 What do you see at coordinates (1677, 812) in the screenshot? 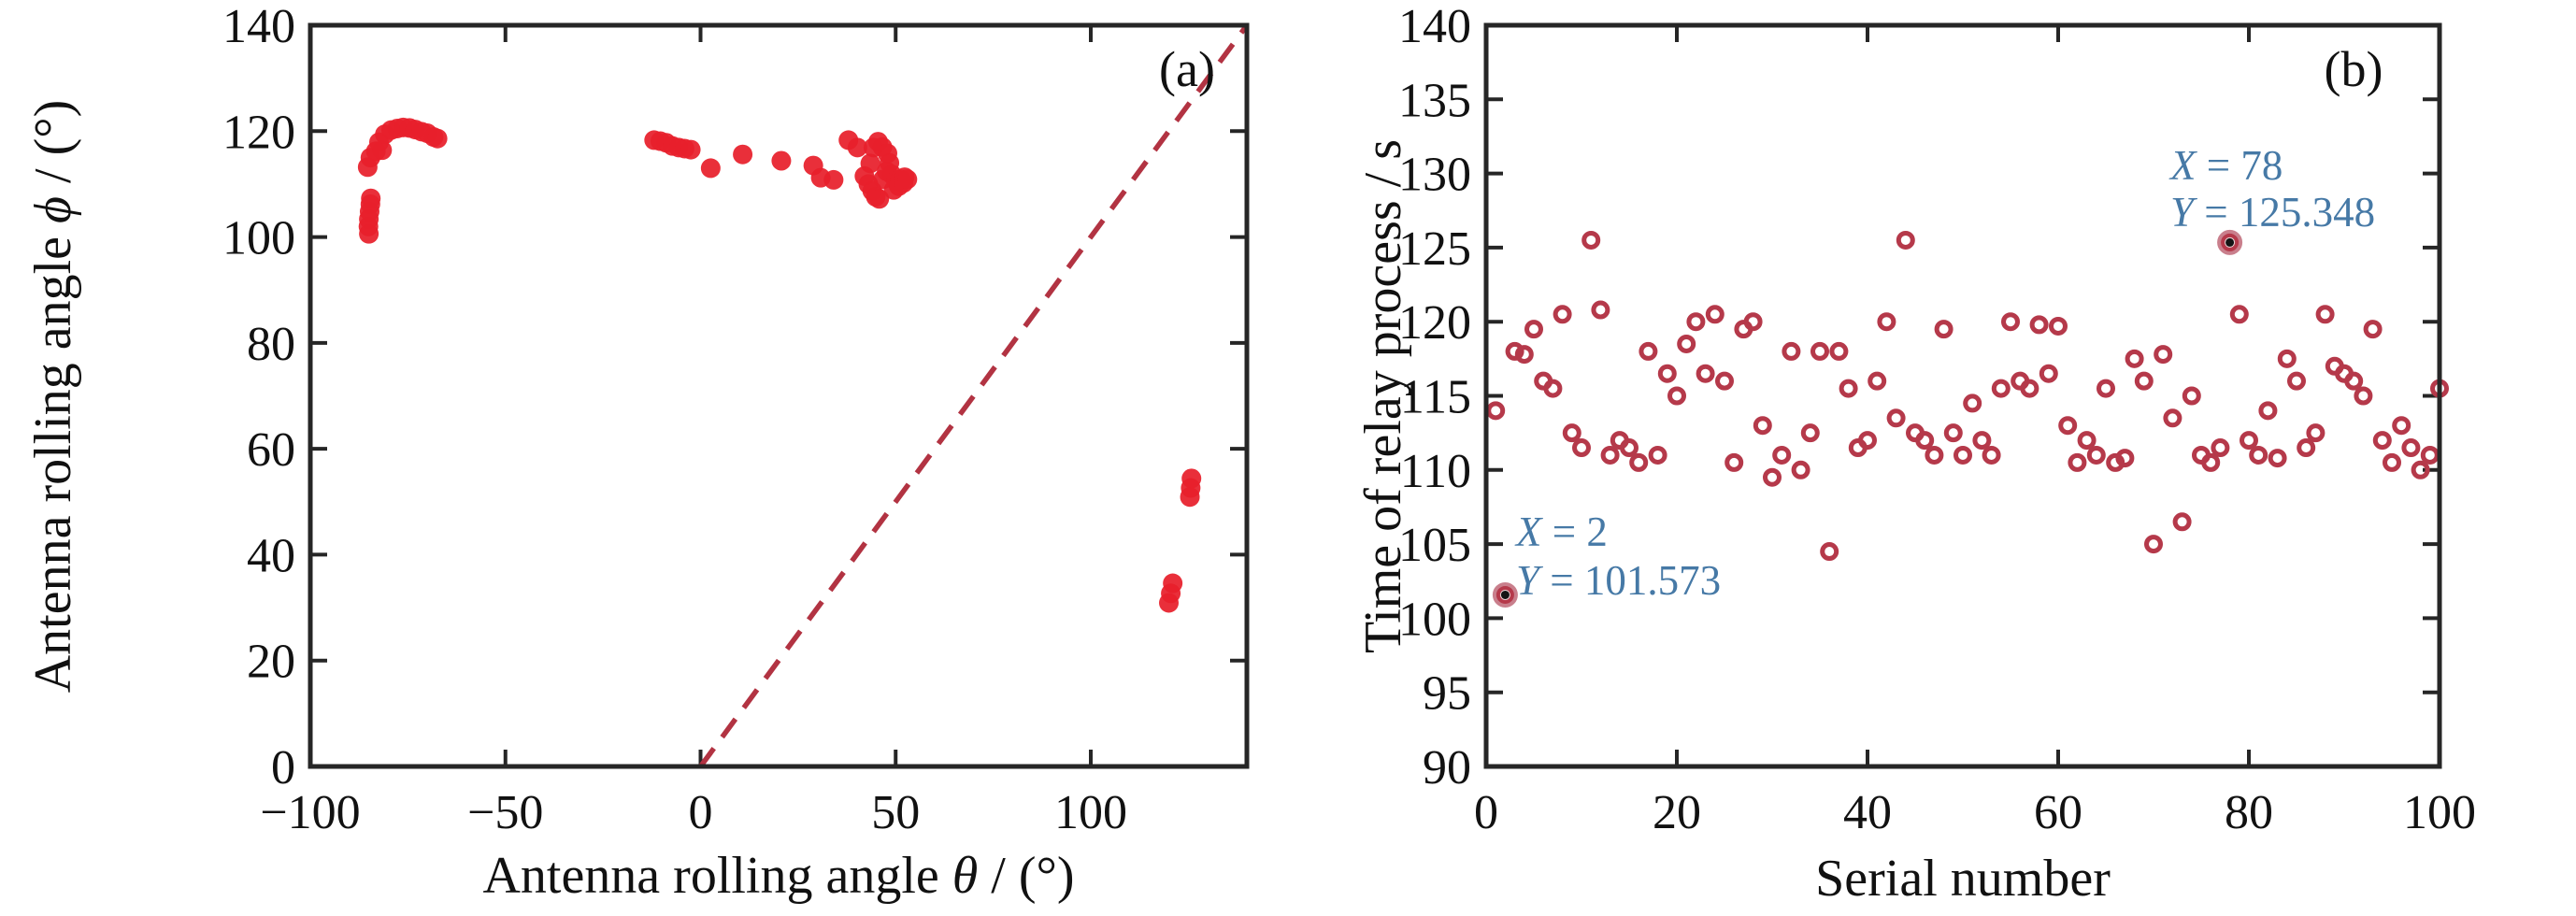
I see `panel-b-x-tick-label: 20` at bounding box center [1677, 812].